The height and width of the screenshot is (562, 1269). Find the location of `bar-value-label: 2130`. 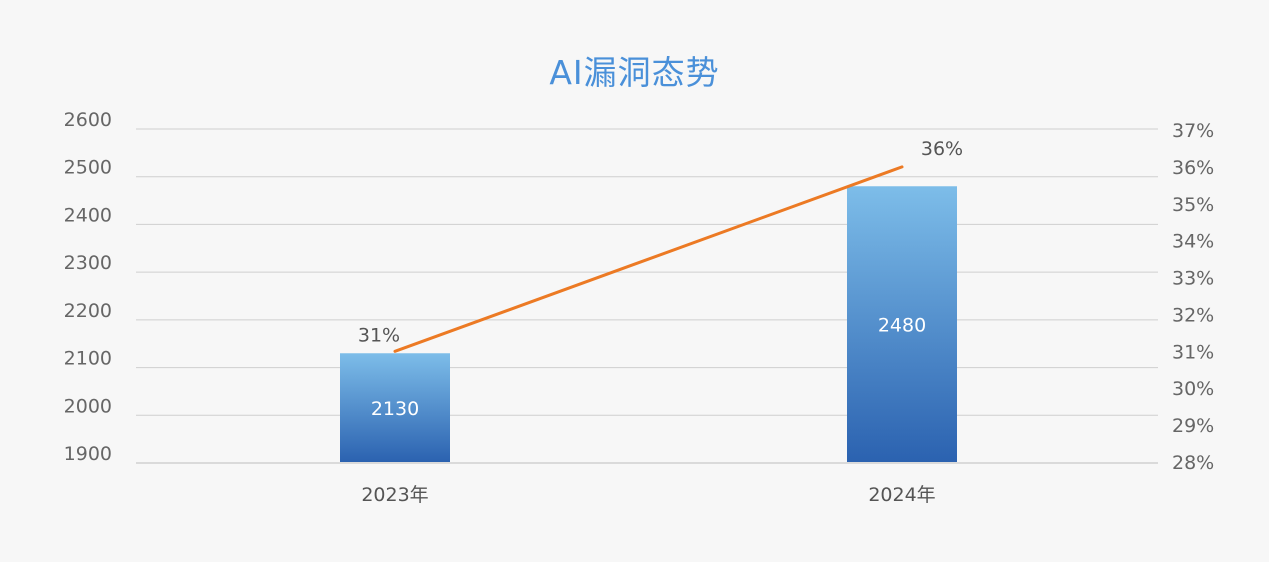

bar-value-label: 2130 is located at coordinates (395, 409).